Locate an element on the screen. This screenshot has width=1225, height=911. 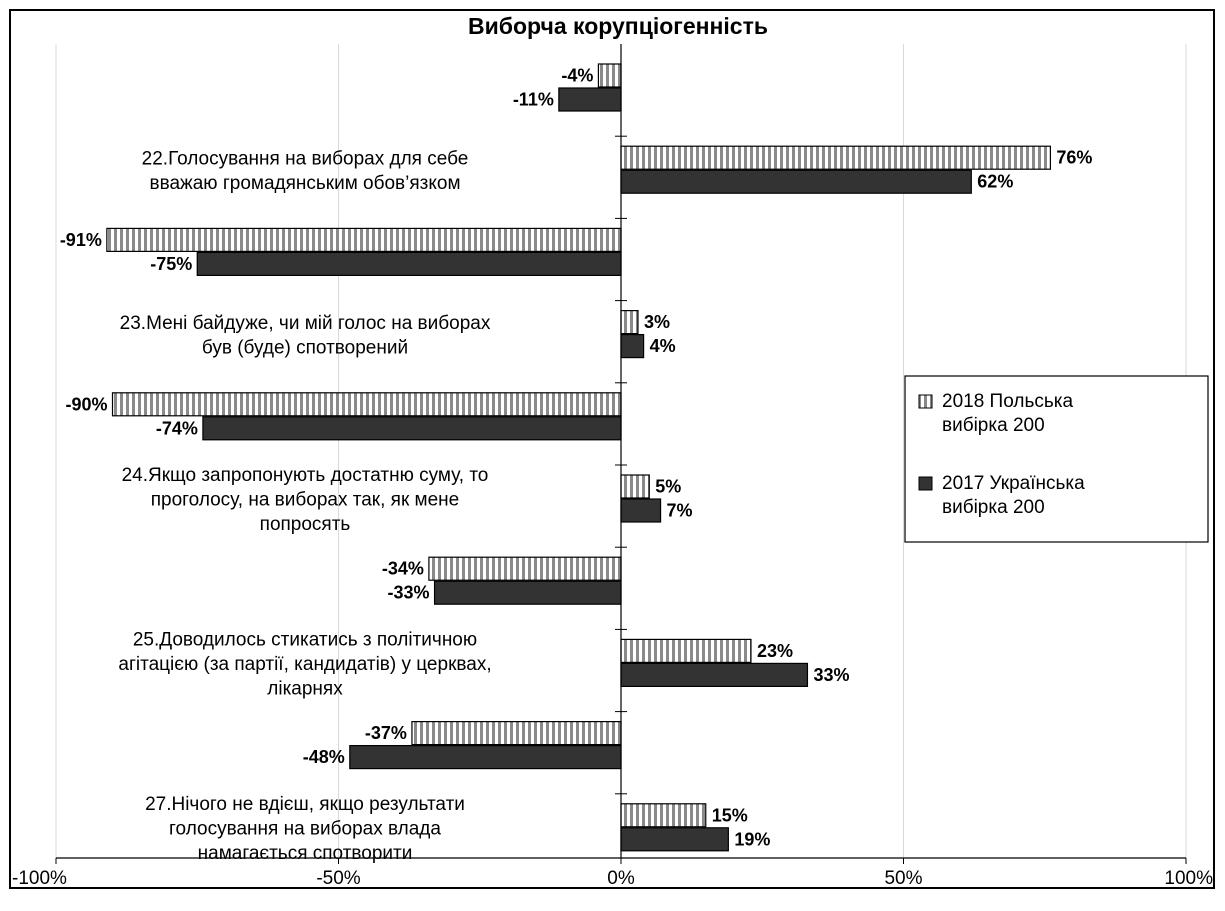
x-tick-label: -100% is located at coordinates (39, 878).